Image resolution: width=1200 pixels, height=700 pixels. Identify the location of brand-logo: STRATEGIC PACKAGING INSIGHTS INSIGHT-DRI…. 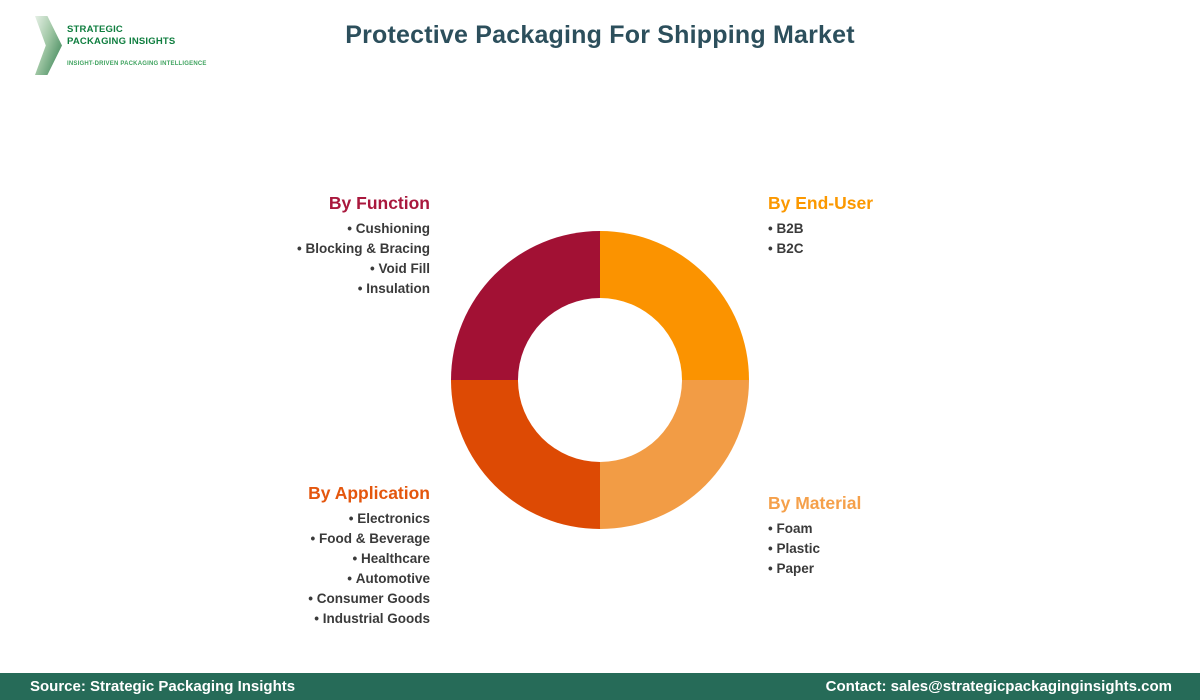
(130, 45).